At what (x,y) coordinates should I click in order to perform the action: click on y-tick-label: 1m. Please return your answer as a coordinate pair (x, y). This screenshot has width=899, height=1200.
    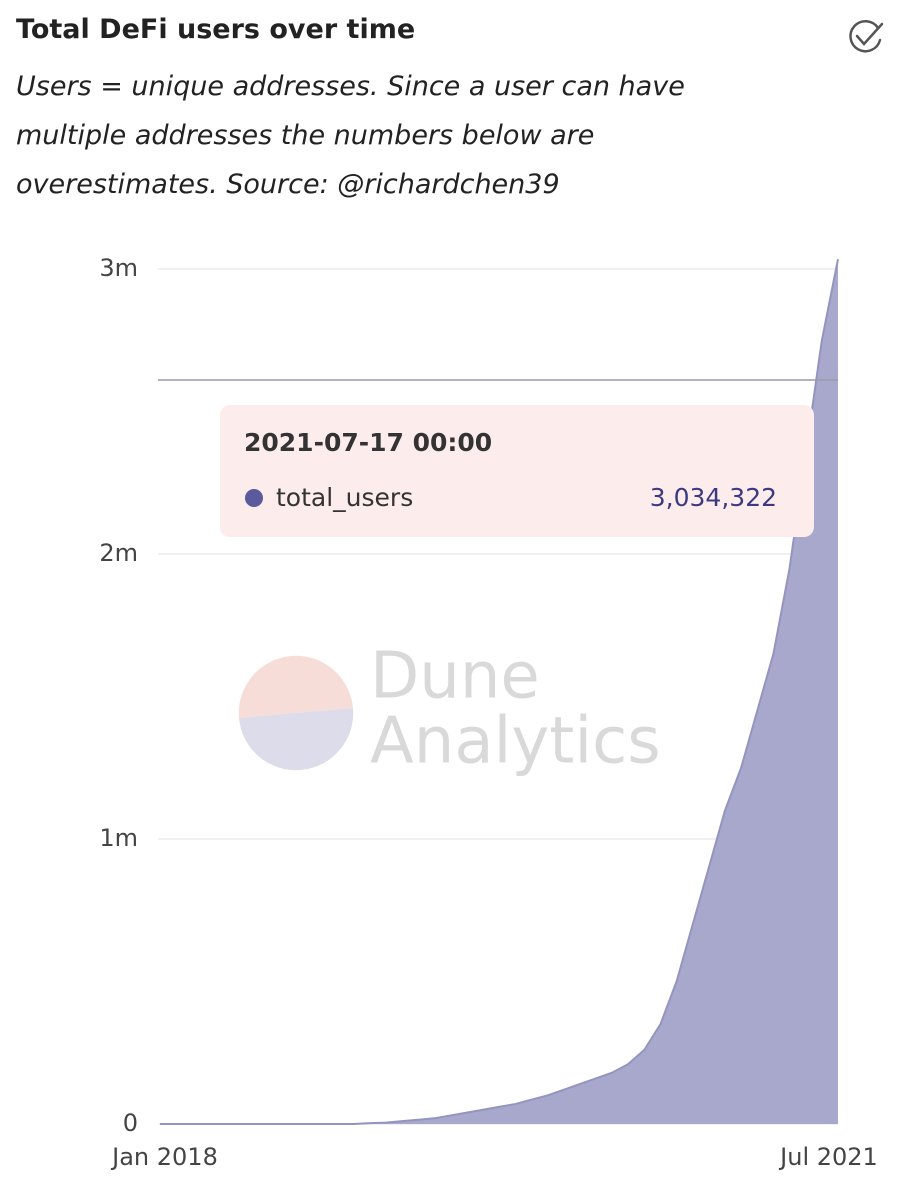
    Looking at the image, I should click on (118, 838).